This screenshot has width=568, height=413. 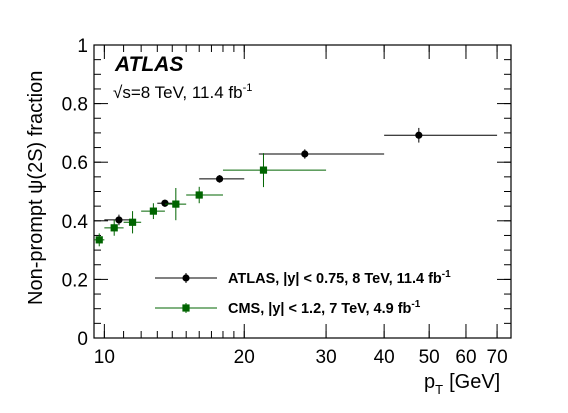 I want to click on legend-label-text: ATLAS, |y| < 0.75, 8 TeV, 11.4 fb, so click(x=335, y=279).